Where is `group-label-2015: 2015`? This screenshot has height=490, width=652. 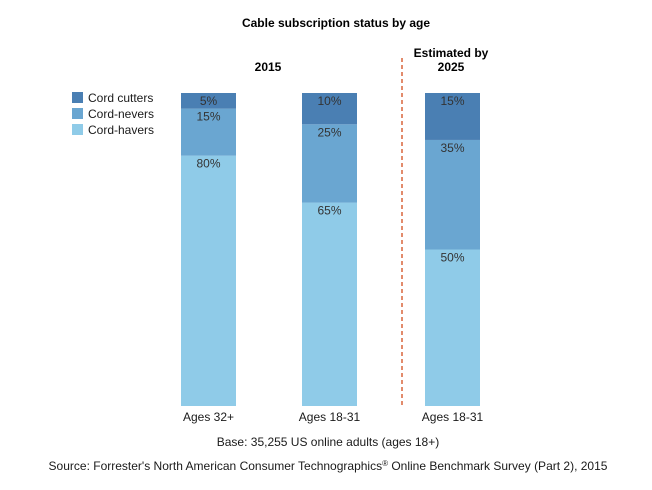
group-label-2015: 2015 is located at coordinates (268, 67).